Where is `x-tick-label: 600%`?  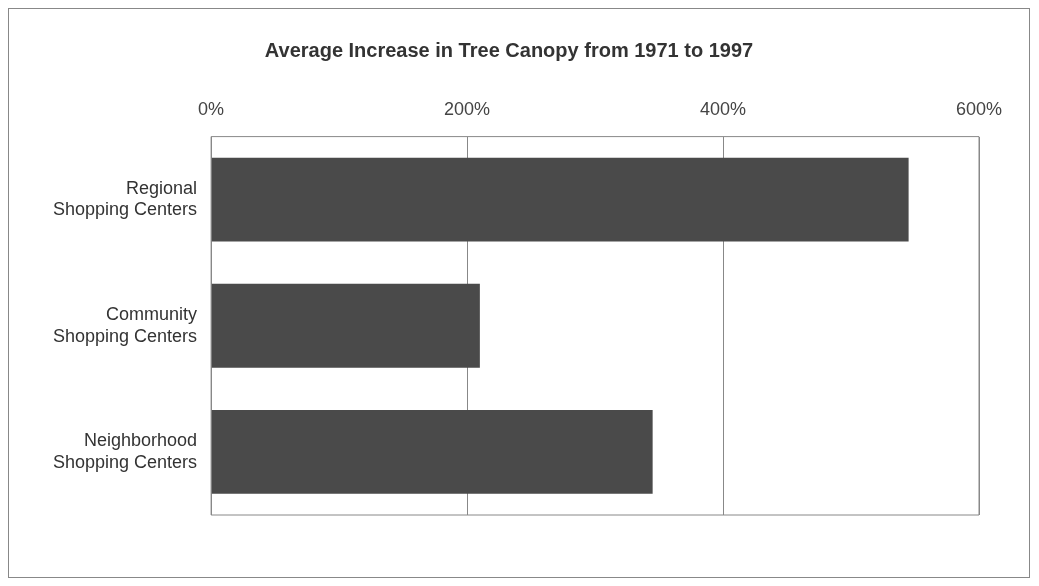 x-tick-label: 600% is located at coordinates (979, 108).